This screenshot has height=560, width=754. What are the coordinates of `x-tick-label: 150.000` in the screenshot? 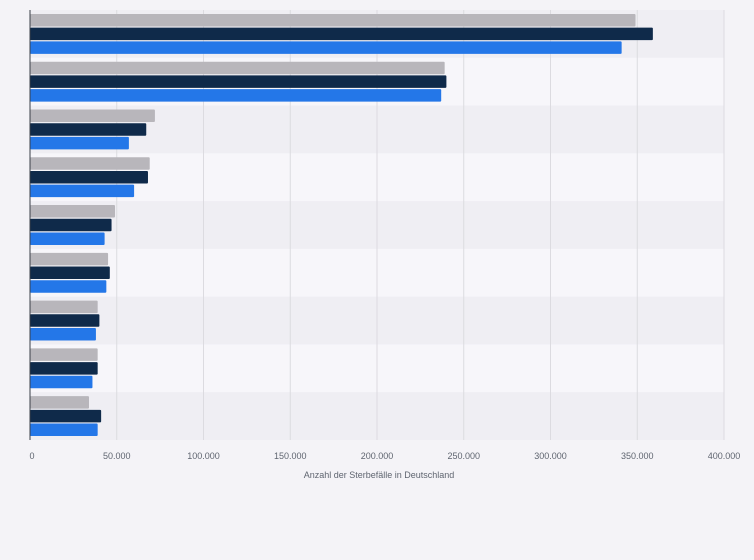 It's located at (290, 456).